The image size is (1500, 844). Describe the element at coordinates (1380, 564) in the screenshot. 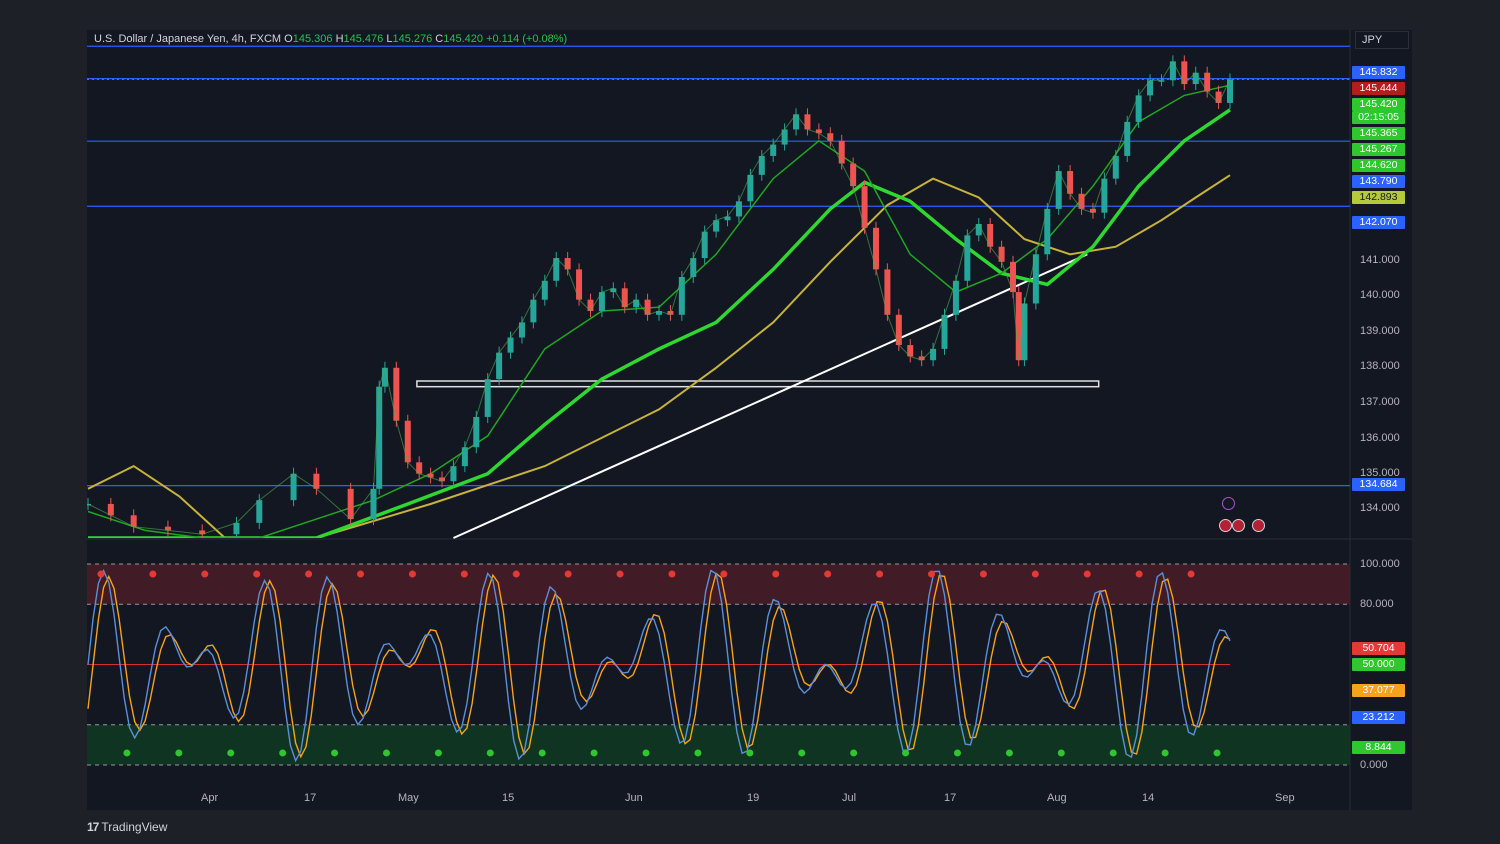

I see `osc-tick-label: 100.000` at that location.